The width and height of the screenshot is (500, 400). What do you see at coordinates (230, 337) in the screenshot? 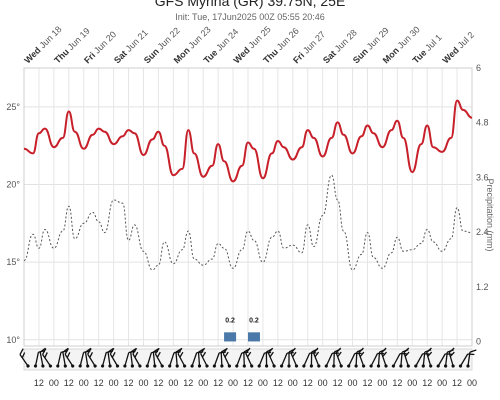
I see `precip-bar` at bounding box center [230, 337].